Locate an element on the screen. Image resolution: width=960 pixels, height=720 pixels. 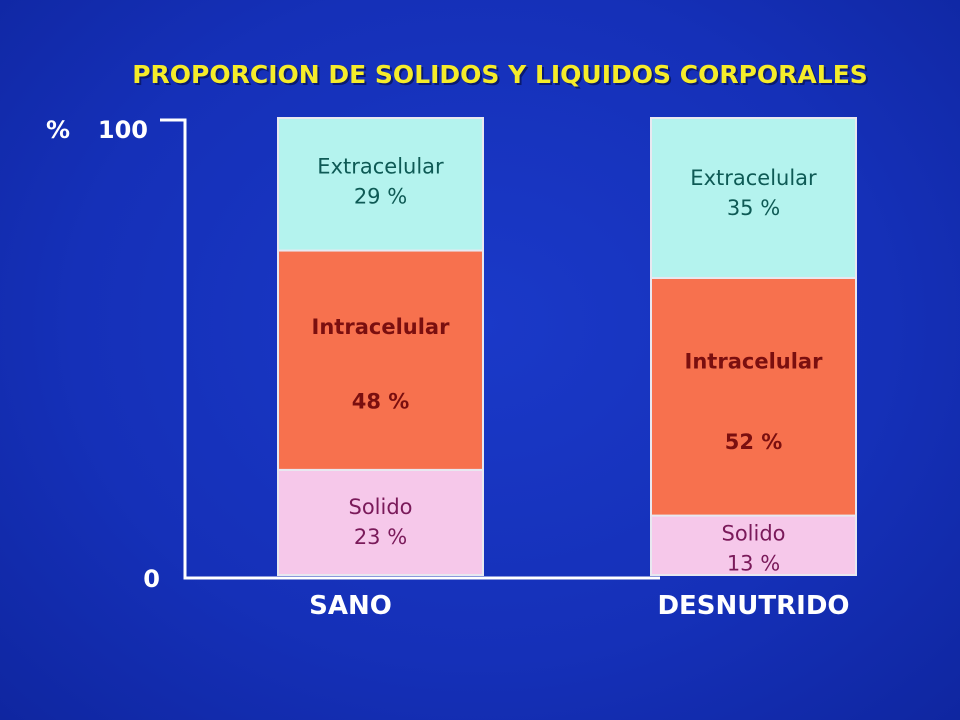
bar-segment-extracelular-sano is located at coordinates (380, 184).